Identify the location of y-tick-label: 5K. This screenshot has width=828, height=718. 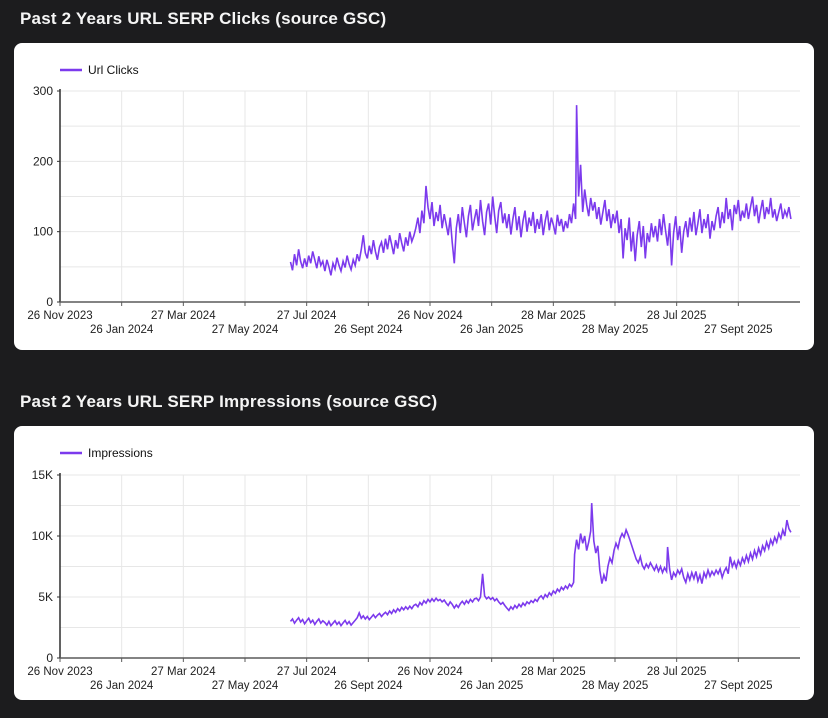
(45, 597).